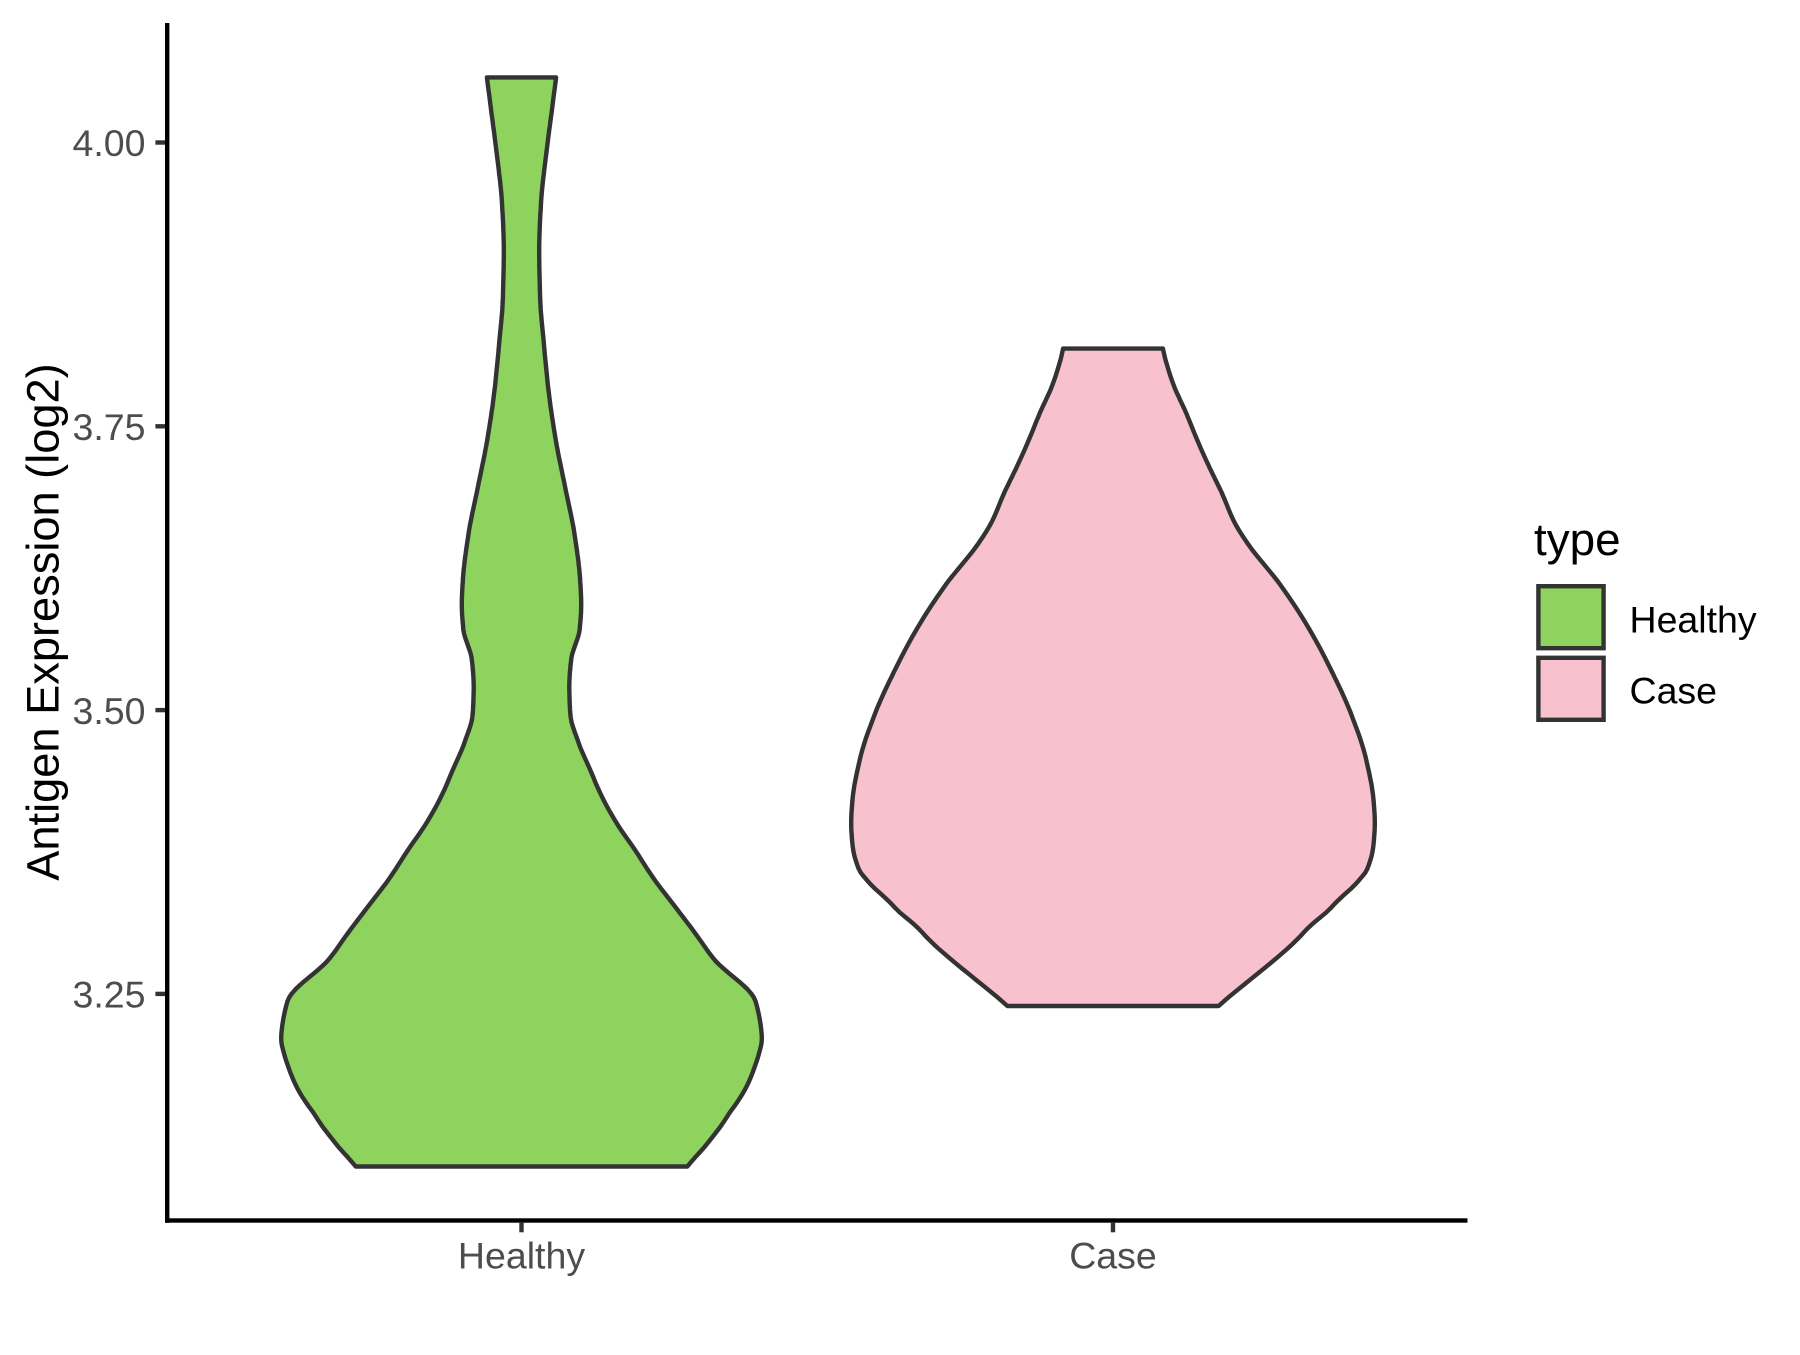 This screenshot has width=1800, height=1355. What do you see at coordinates (43, 621) in the screenshot?
I see `svg-text: Antigen Expression (log2)` at bounding box center [43, 621].